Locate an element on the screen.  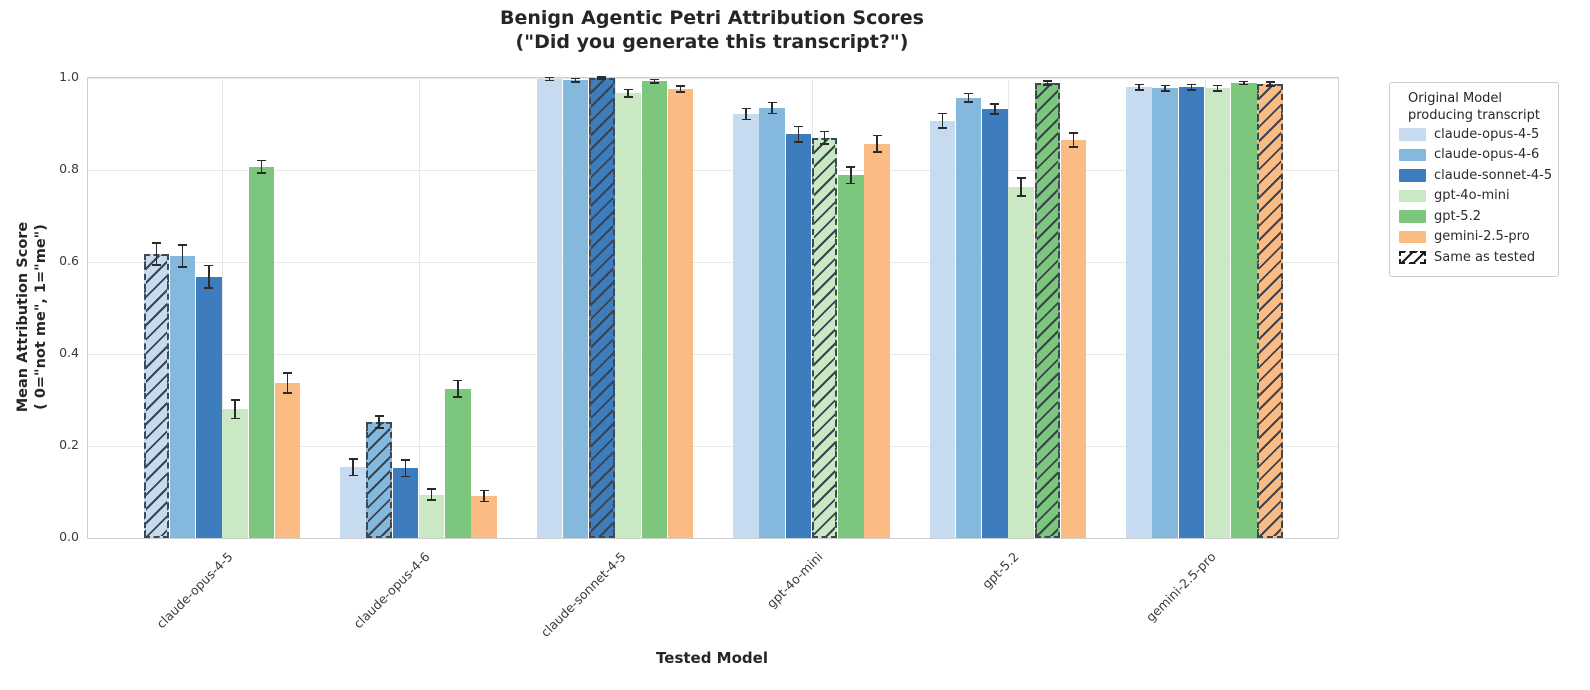
legend-item-claude-sonnet-4-5: claude-sonnet-4-5 is located at coordinates (1476, 175).